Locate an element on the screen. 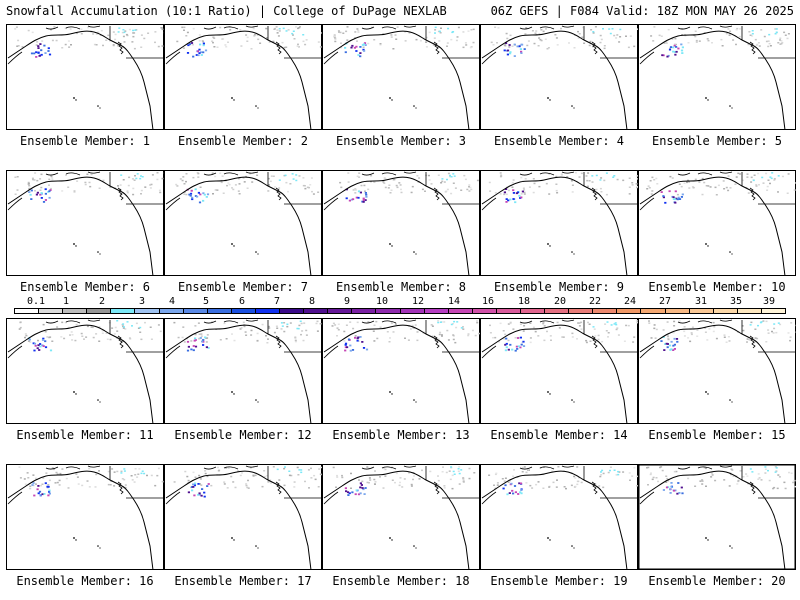 The width and height of the screenshot is (800, 600). colorbar-tick-label: 0.1 is located at coordinates (36, 301).